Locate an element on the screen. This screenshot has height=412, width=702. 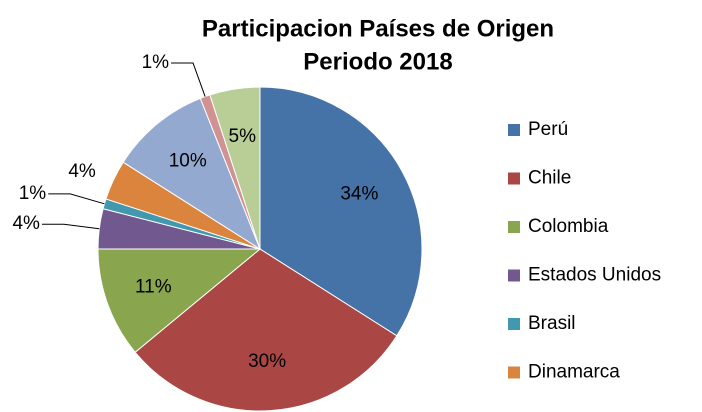
data-label: 34% is located at coordinates (359, 193).